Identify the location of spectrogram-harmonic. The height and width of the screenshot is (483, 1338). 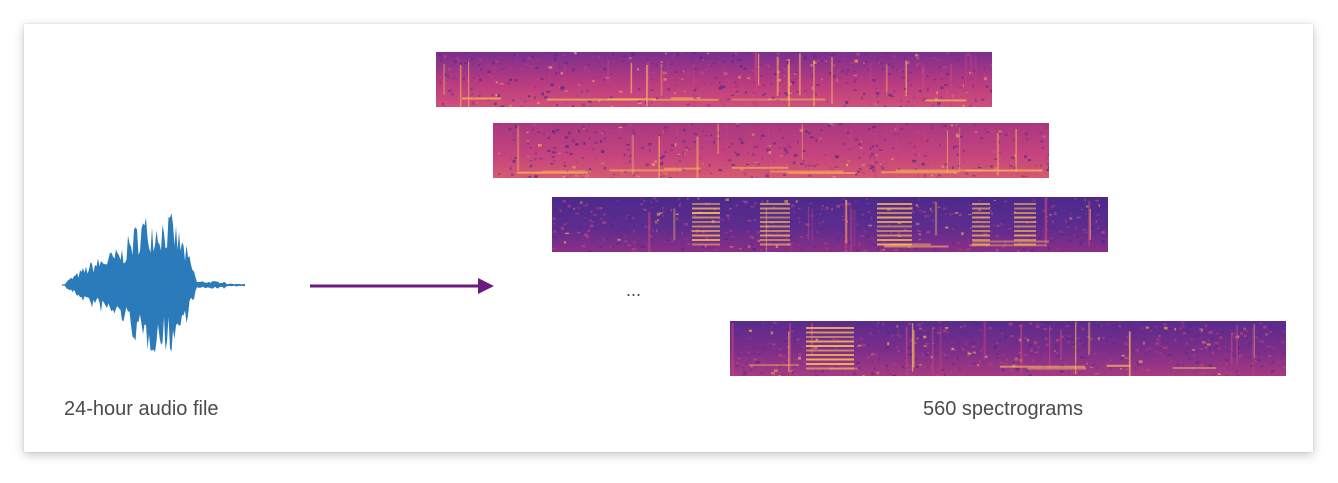
(775, 231).